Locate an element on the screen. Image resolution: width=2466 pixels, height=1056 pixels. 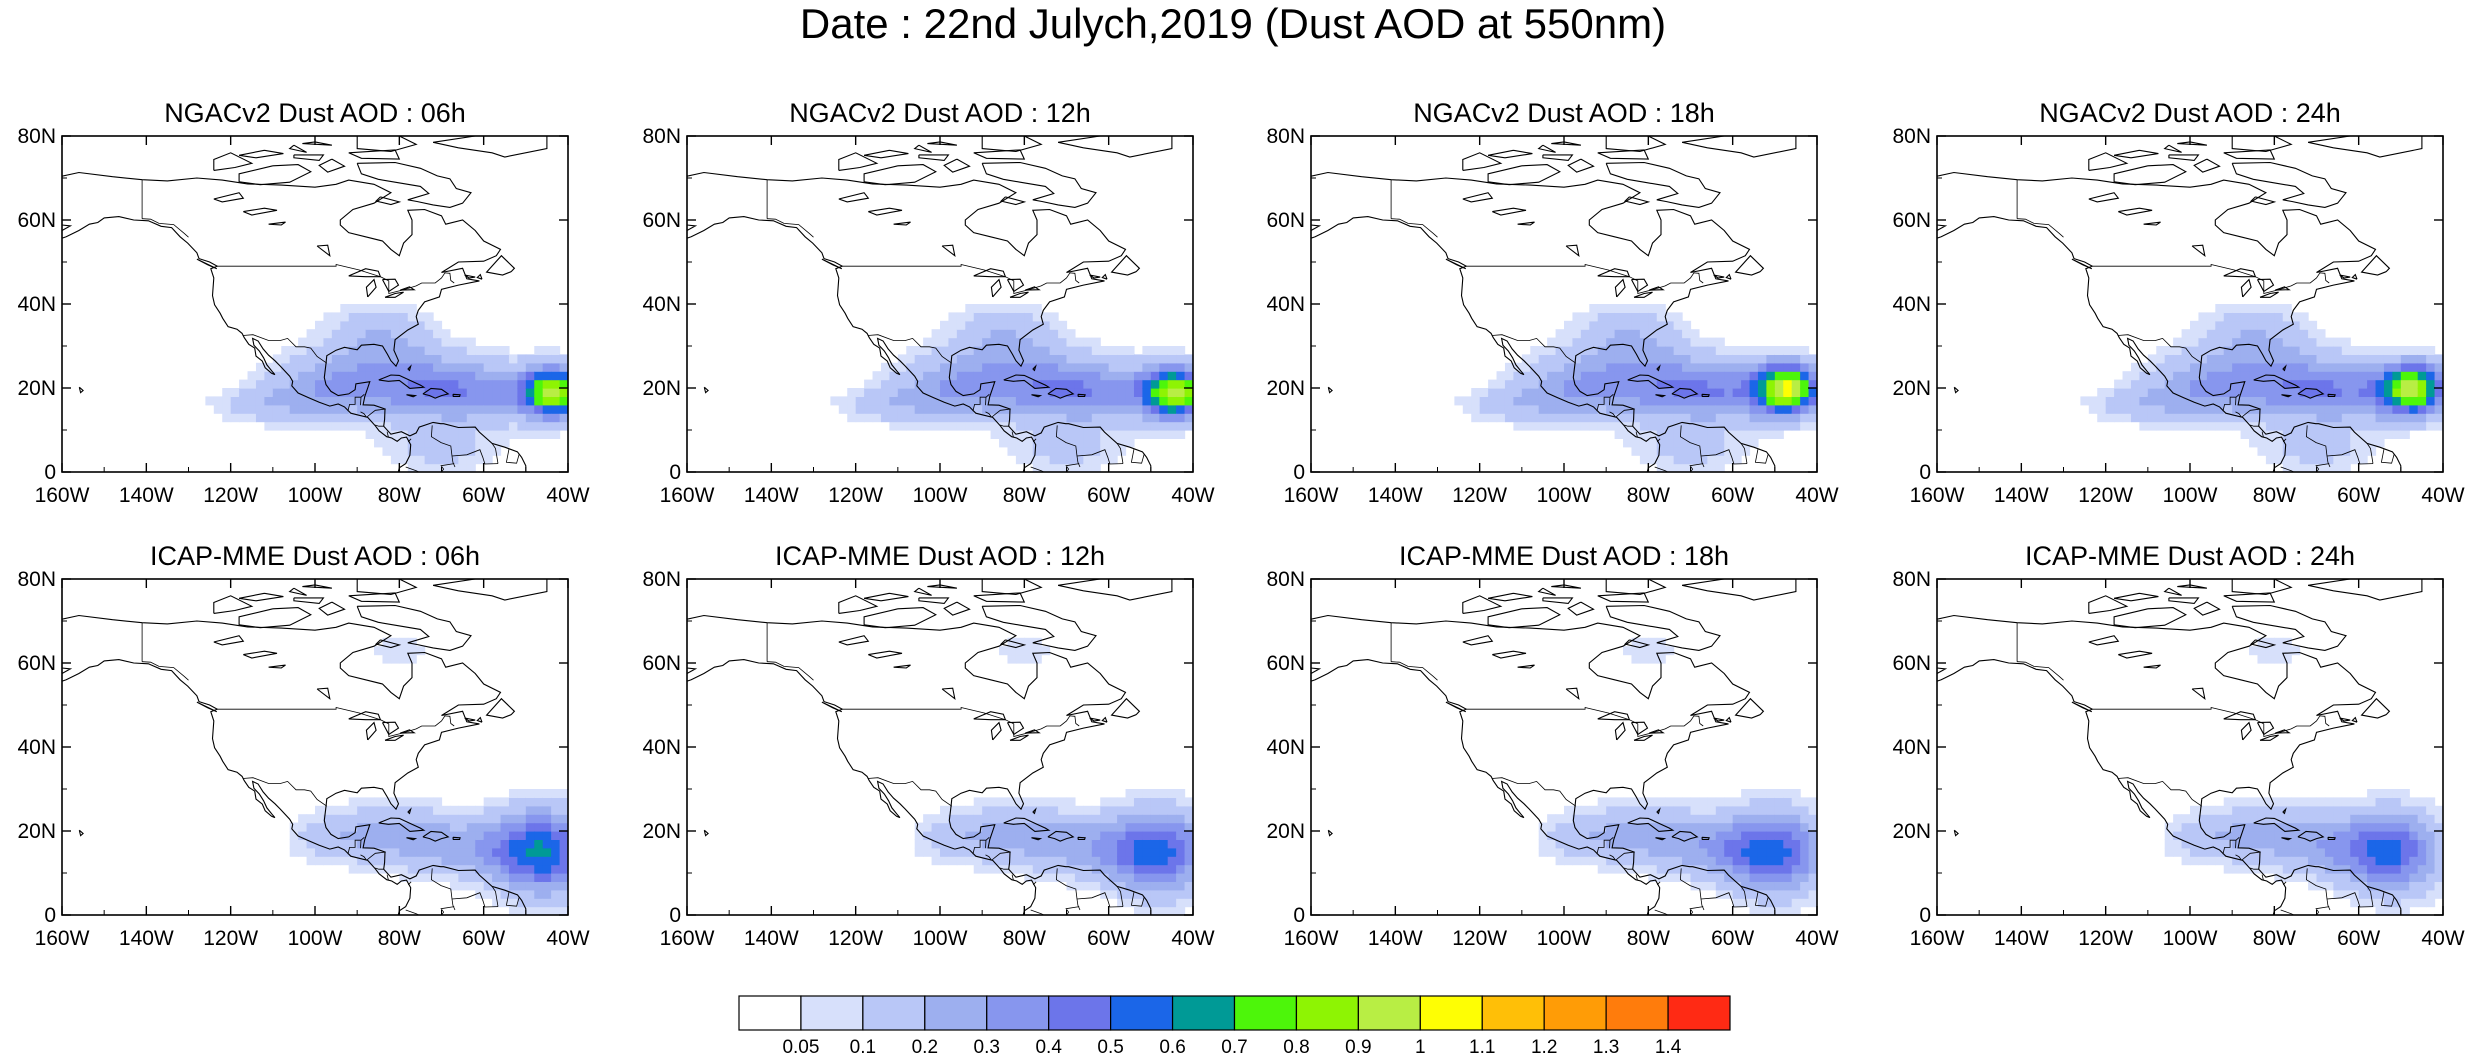
colorbar-level-label: 0.05 is located at coordinates (800, 1046).